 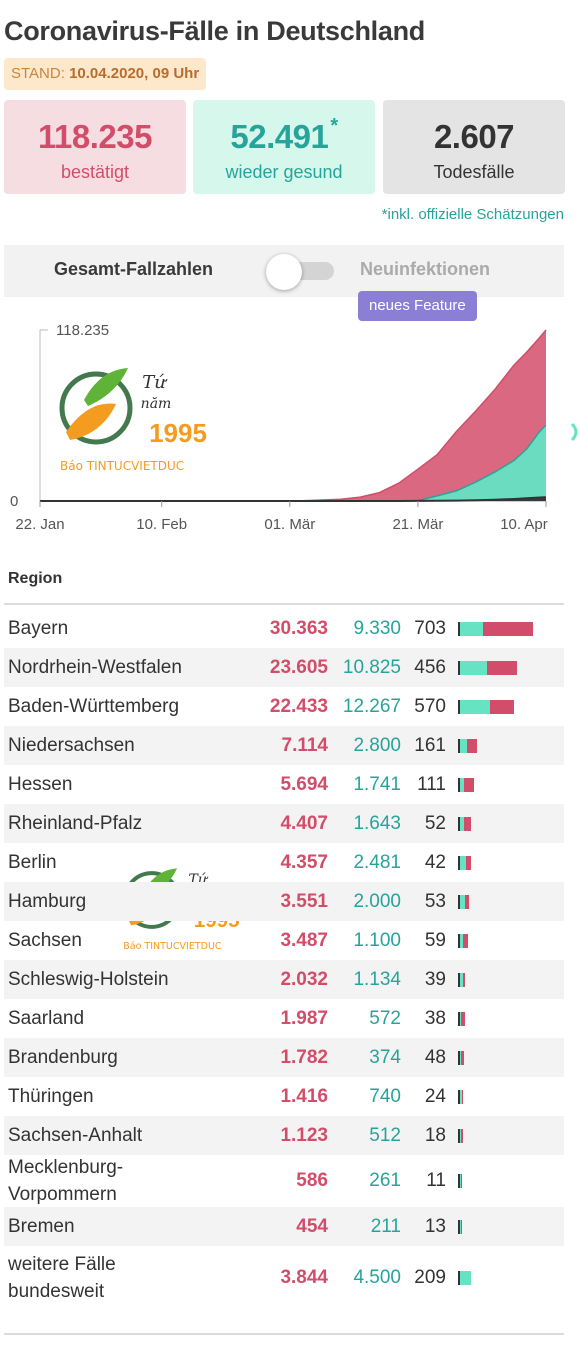 What do you see at coordinates (304, 1096) in the screenshot?
I see `region-confirmed: 1.416` at bounding box center [304, 1096].